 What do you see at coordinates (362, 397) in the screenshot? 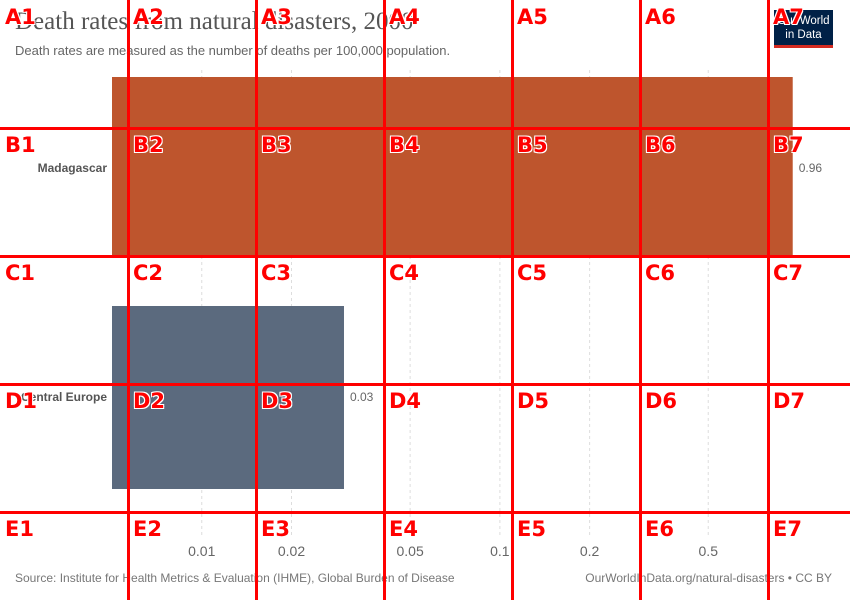
I see `value-label: 0.03` at bounding box center [362, 397].